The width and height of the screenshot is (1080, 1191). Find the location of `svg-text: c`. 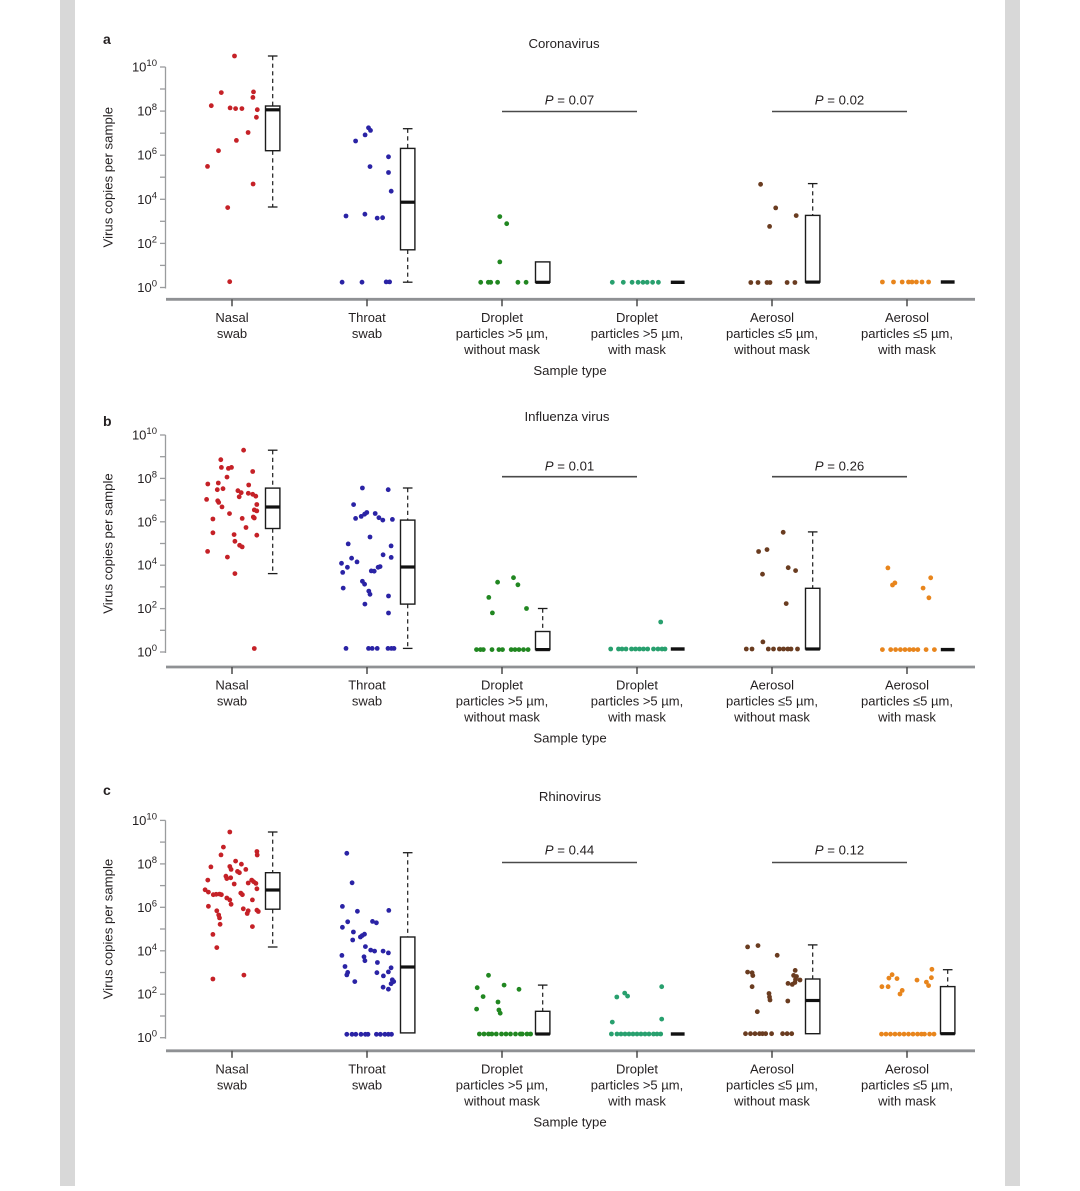

svg-text: c is located at coordinates (107, 790).